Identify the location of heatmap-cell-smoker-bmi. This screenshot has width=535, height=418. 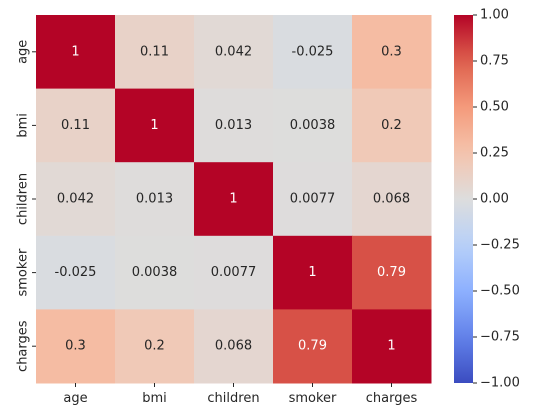
(155, 272).